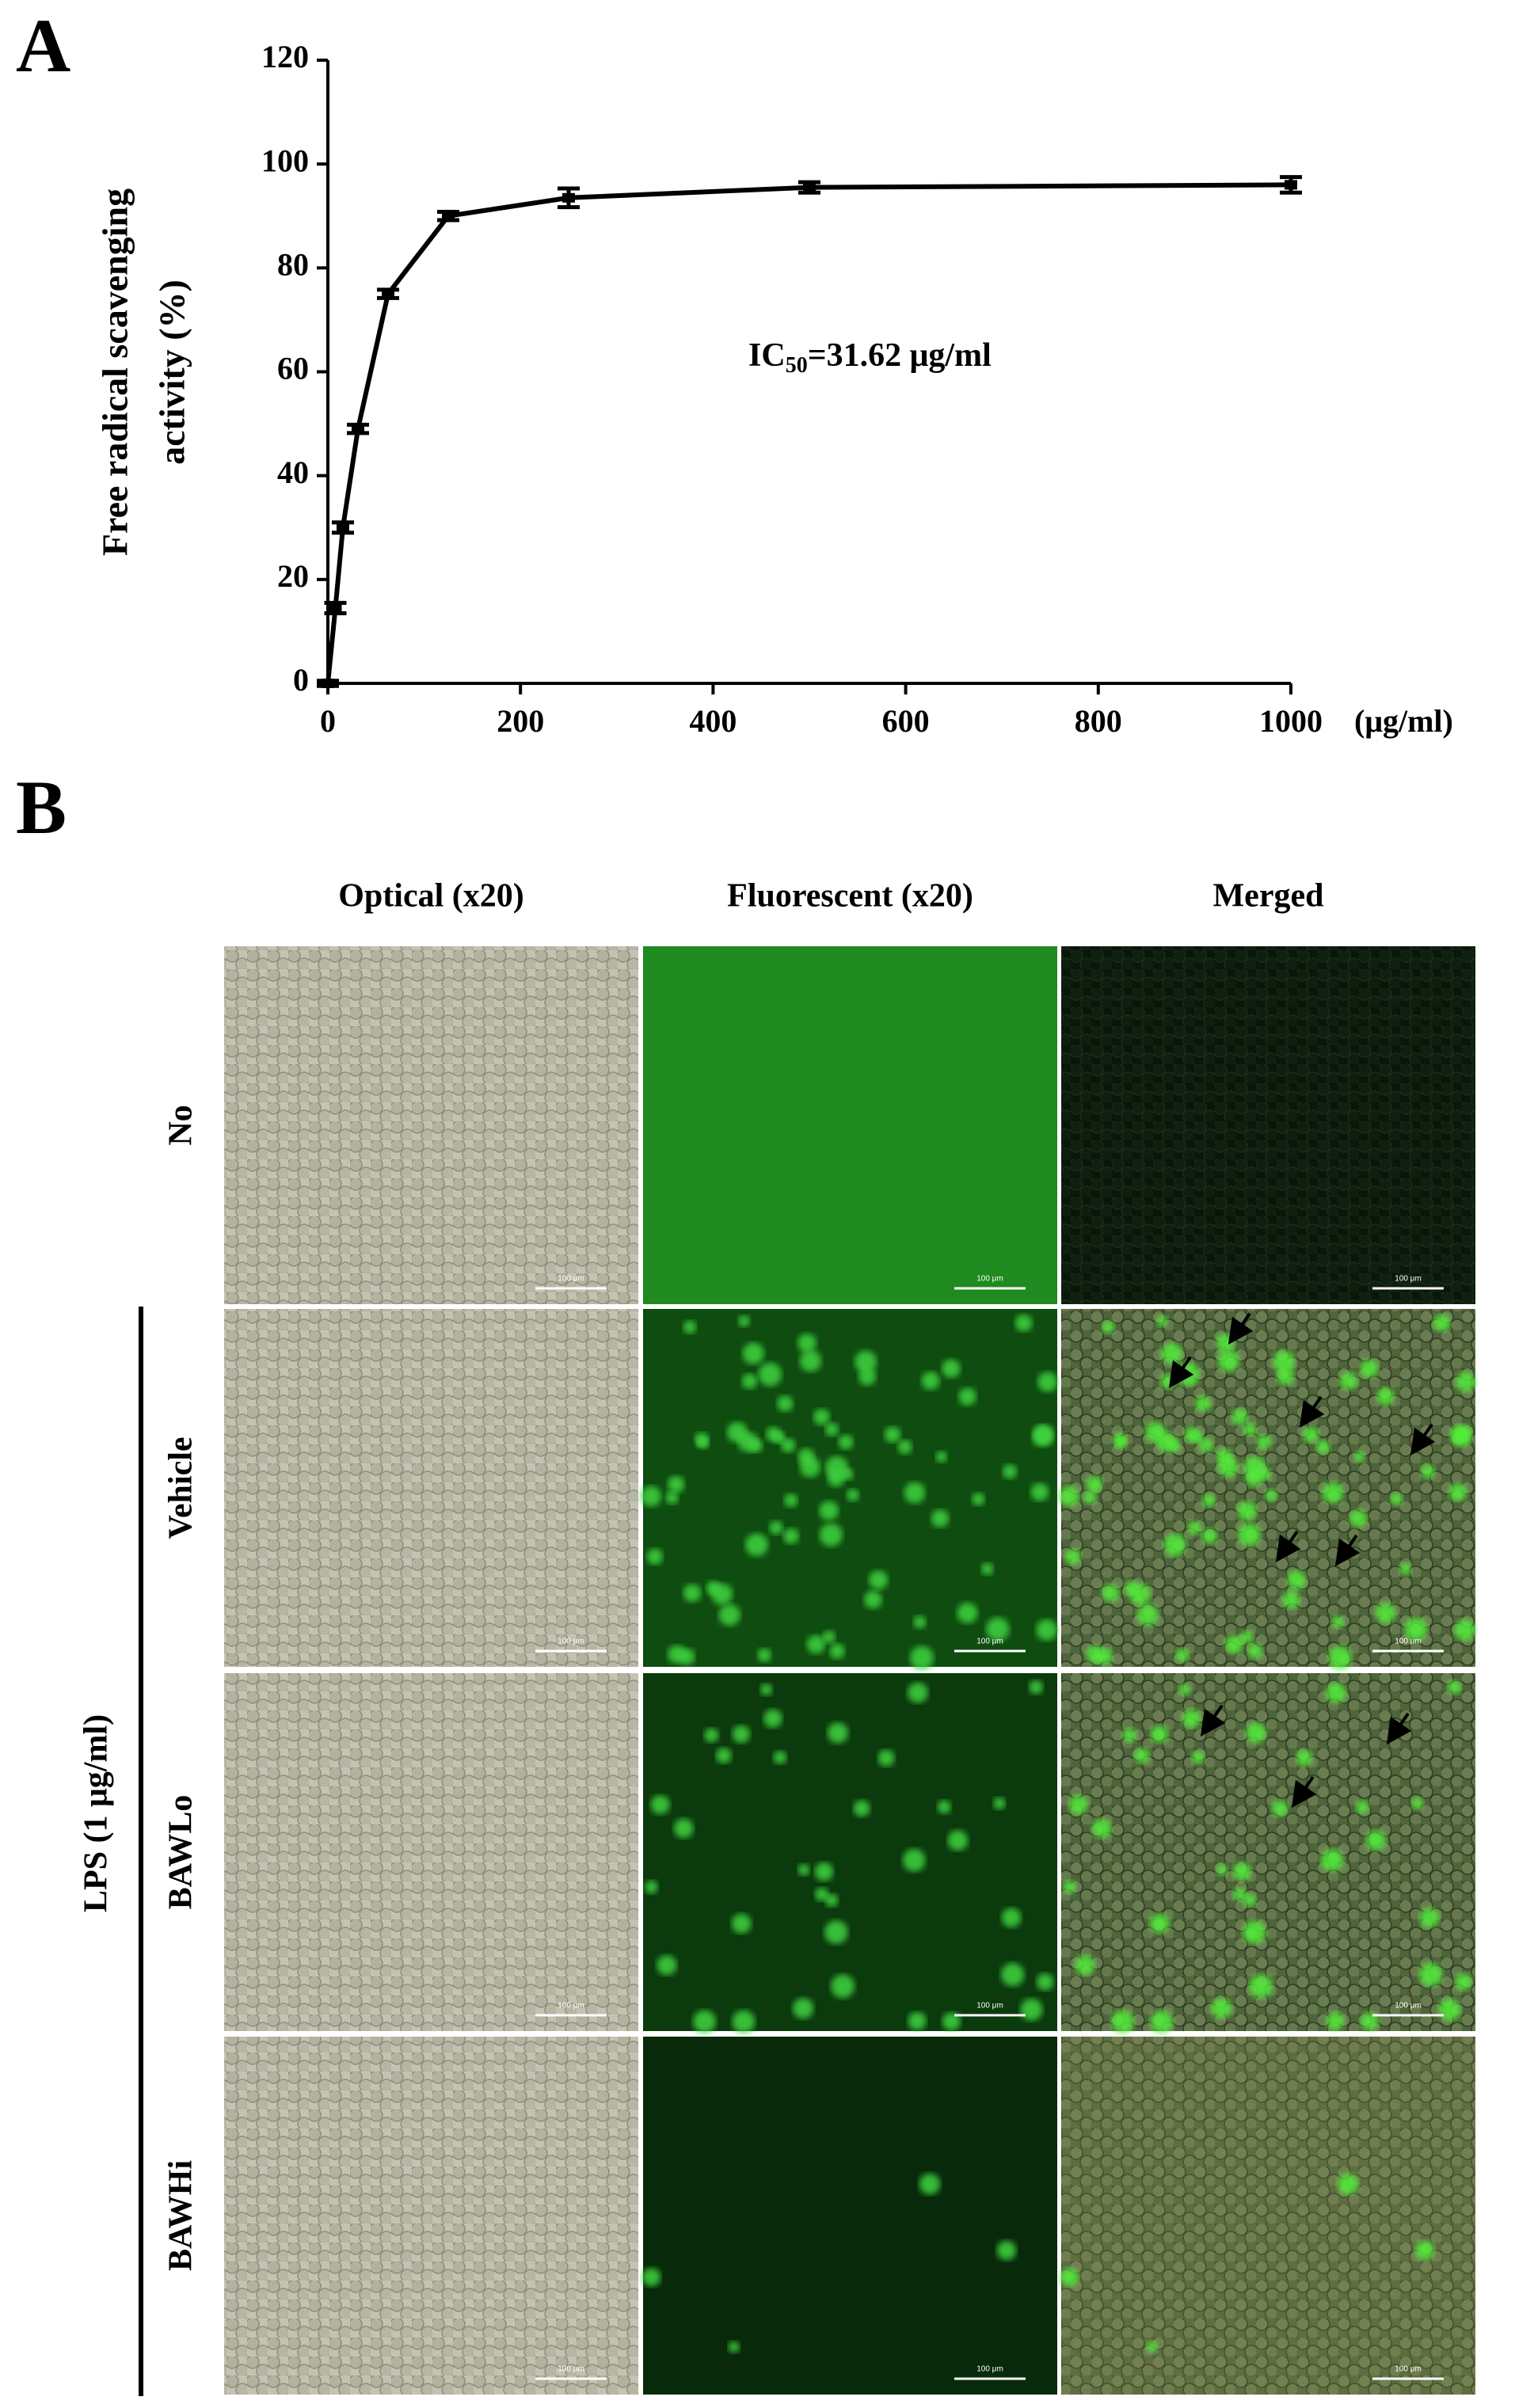  Describe the element at coordinates (1098, 721) in the screenshot. I see `x-tick-label: 800` at that location.